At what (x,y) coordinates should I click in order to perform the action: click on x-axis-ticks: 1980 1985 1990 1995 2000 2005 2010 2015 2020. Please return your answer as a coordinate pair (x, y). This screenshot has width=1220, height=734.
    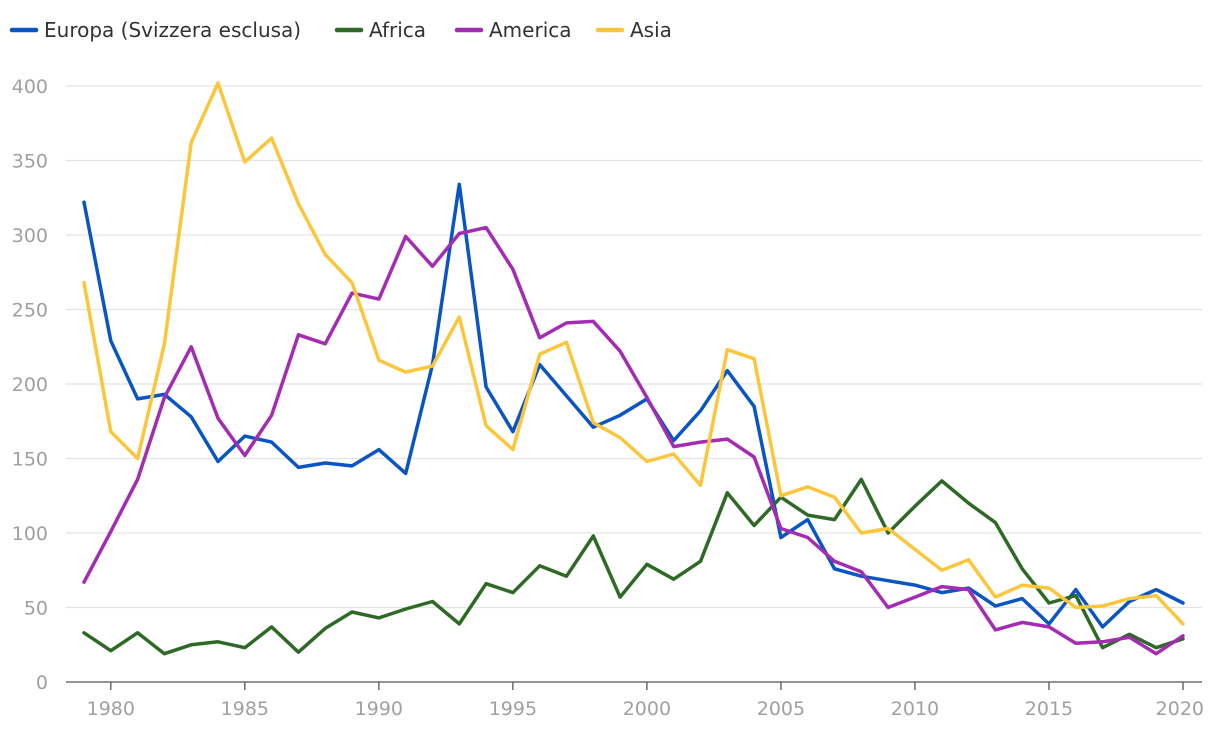
    Looking at the image, I should click on (645, 701).